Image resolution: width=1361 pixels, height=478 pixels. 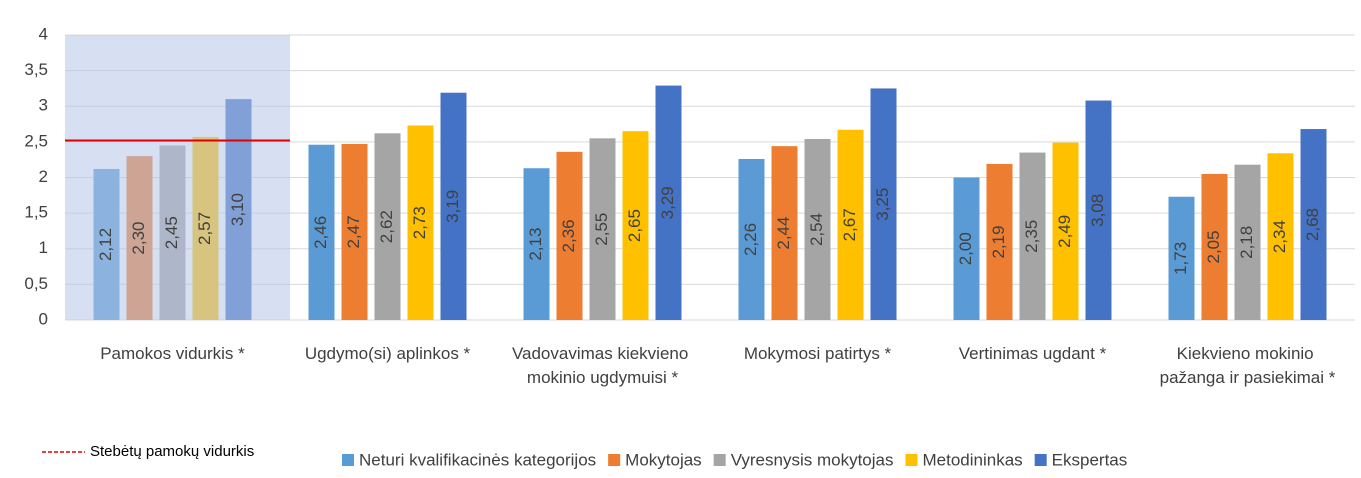 I want to click on x-tick-label-line: Mokymosi patirtys *, so click(x=818, y=353).